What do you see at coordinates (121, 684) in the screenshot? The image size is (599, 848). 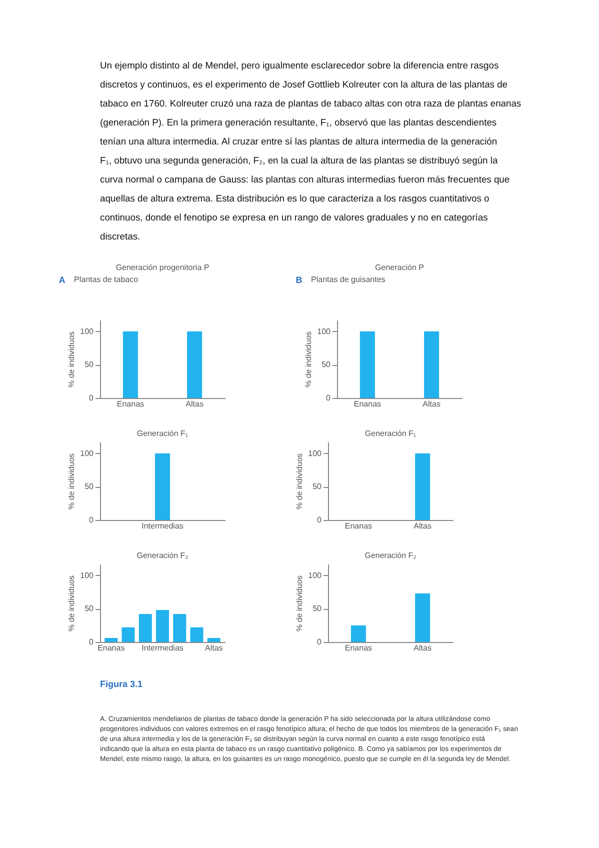 I see `text: Figura 3.1` at bounding box center [121, 684].